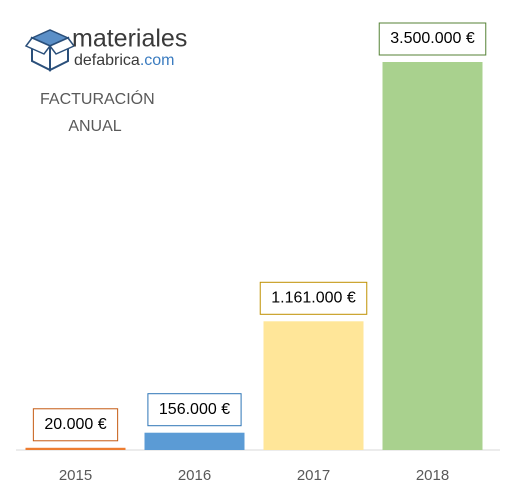 This screenshot has width=514, height=503. What do you see at coordinates (129, 39) in the screenshot?
I see `logo-name: materiales` at bounding box center [129, 39].